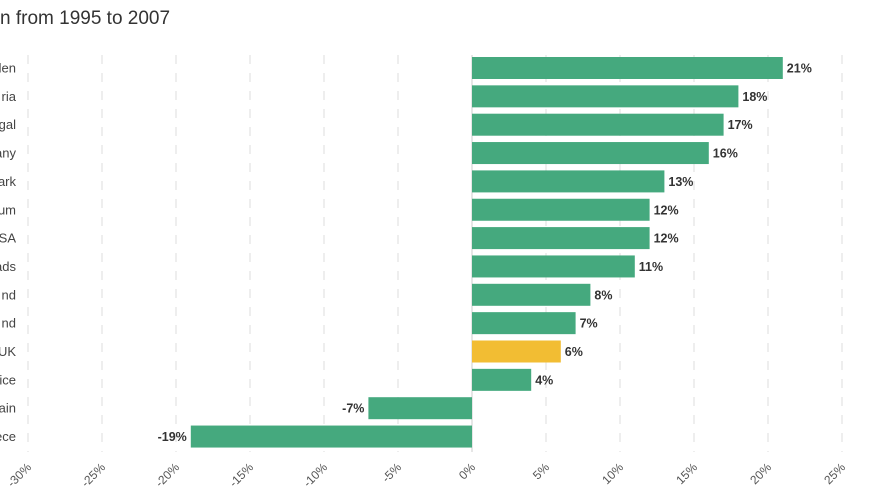 This screenshot has height=504, width=869. What do you see at coordinates (85, 18) in the screenshot?
I see `chart-title: n from 1995 to 2007` at bounding box center [85, 18].